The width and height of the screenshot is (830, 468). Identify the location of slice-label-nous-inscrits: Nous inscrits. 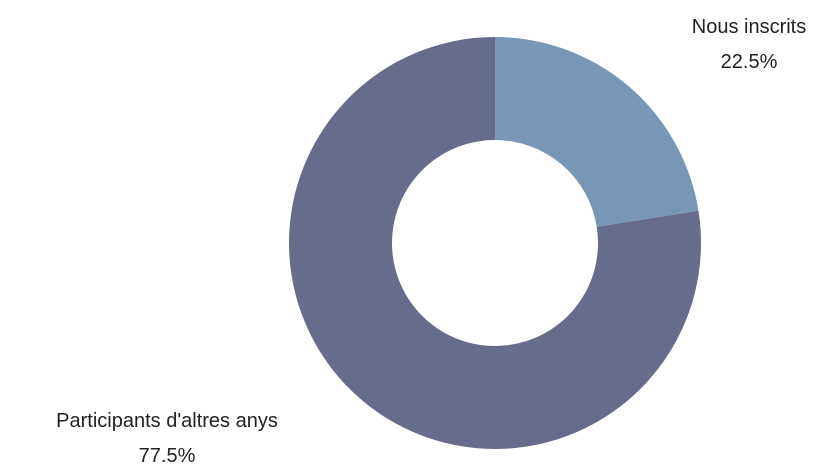
(749, 27).